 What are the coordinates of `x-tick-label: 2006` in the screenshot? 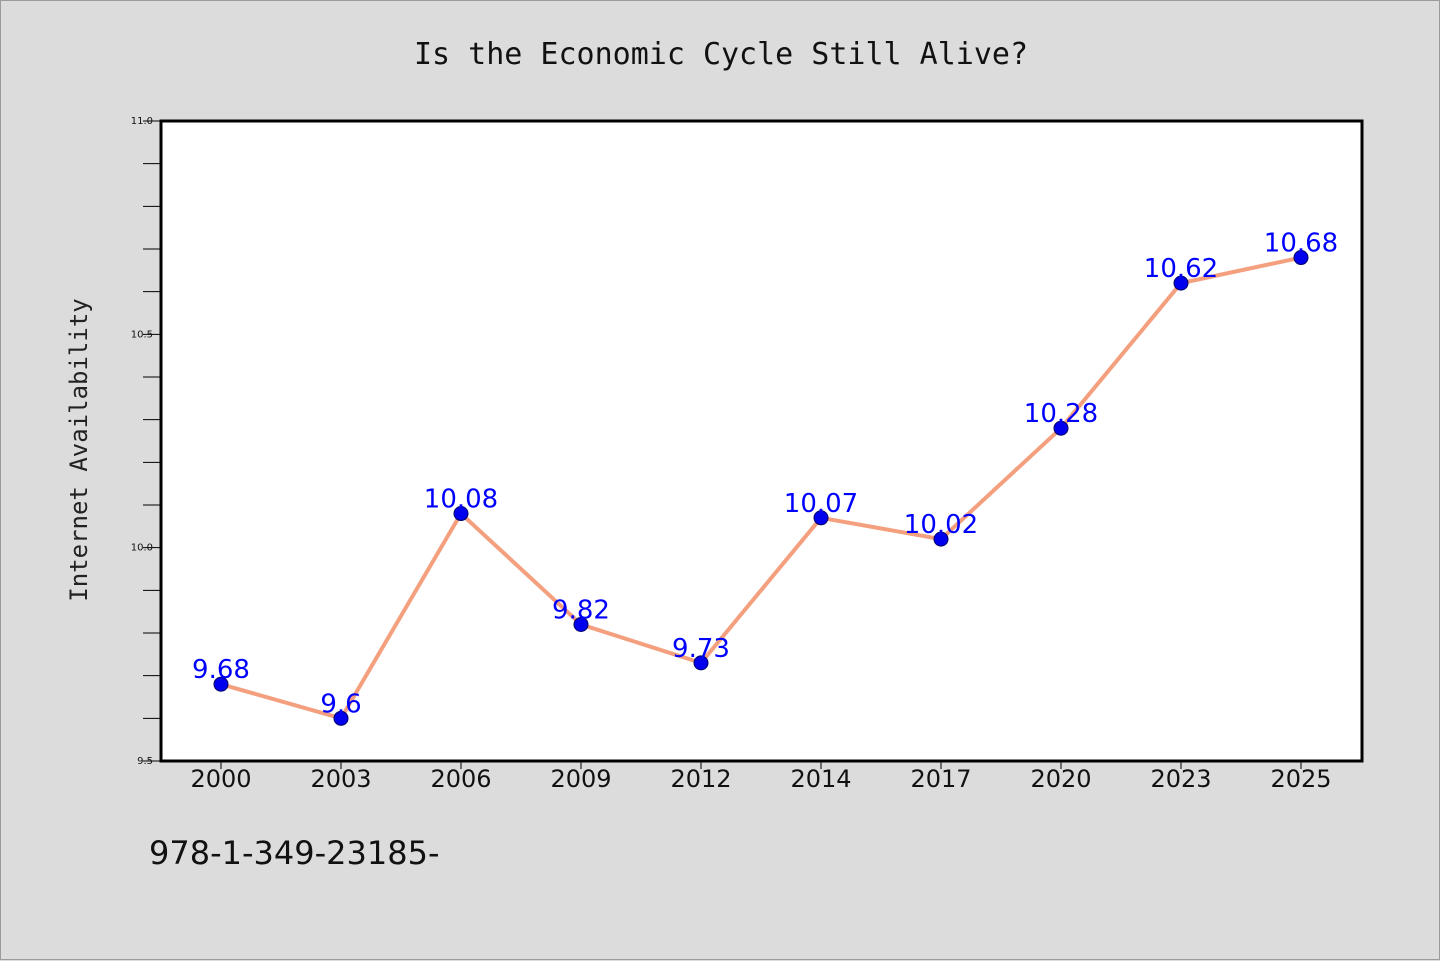 It's located at (460, 779).